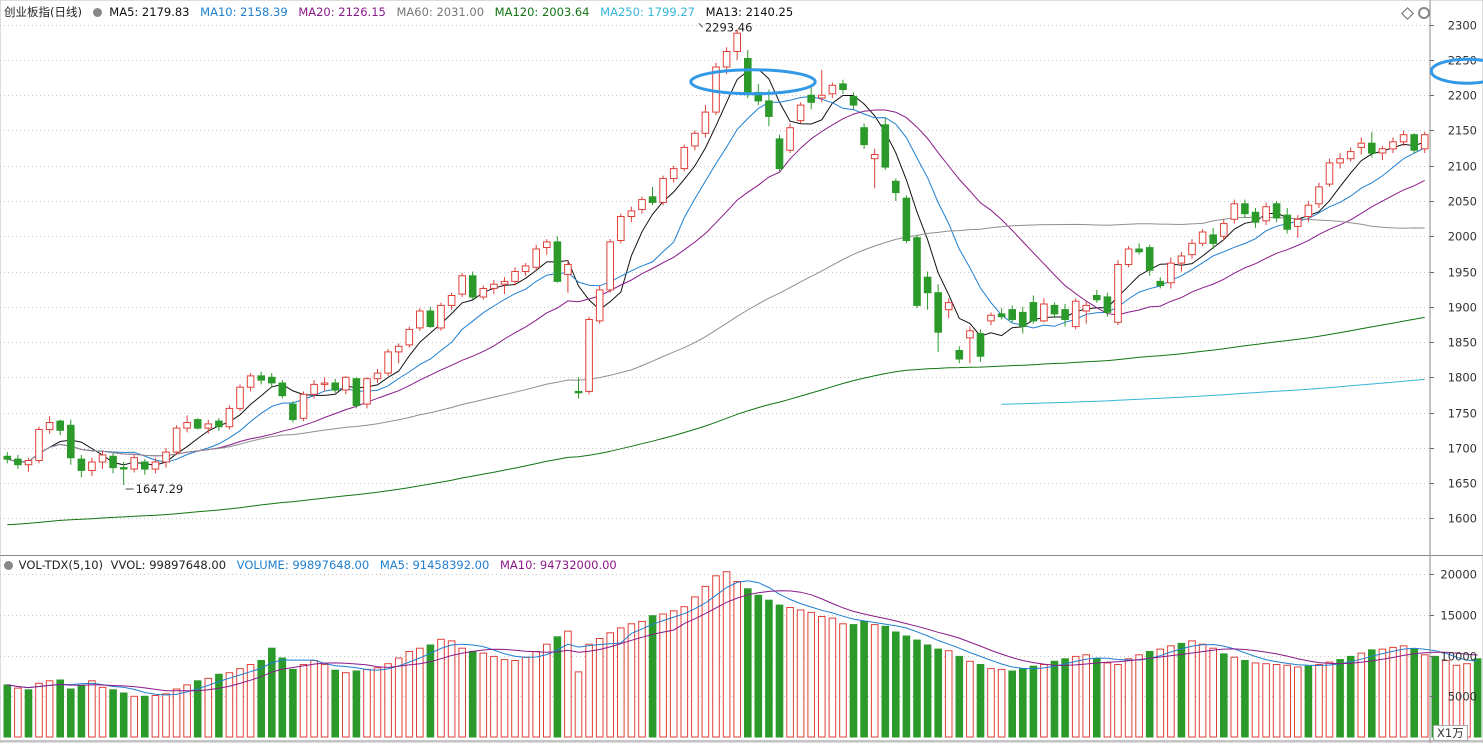 The height and width of the screenshot is (747, 1483). I want to click on volume-tick-label: 10000, so click(1458, 657).